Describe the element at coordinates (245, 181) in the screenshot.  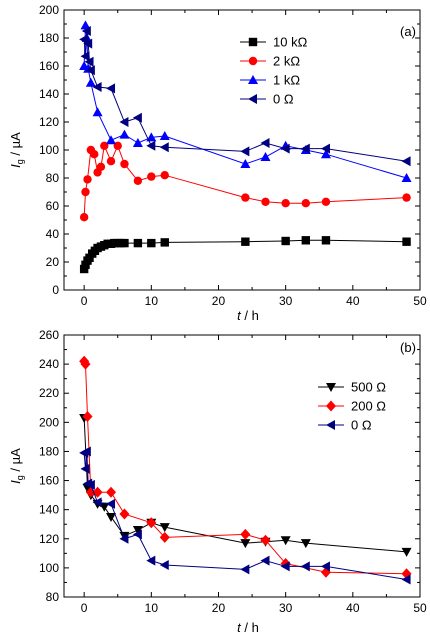
I see `series-line` at that location.